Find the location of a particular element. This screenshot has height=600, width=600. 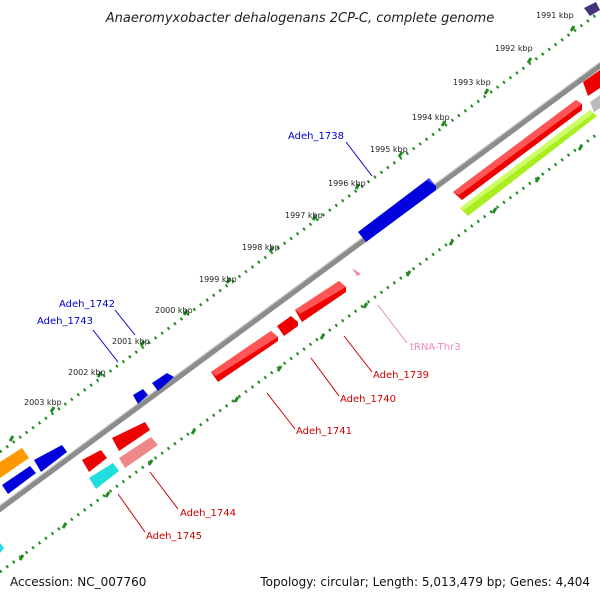

kbp-label: 2001 kbp is located at coordinates (131, 341).